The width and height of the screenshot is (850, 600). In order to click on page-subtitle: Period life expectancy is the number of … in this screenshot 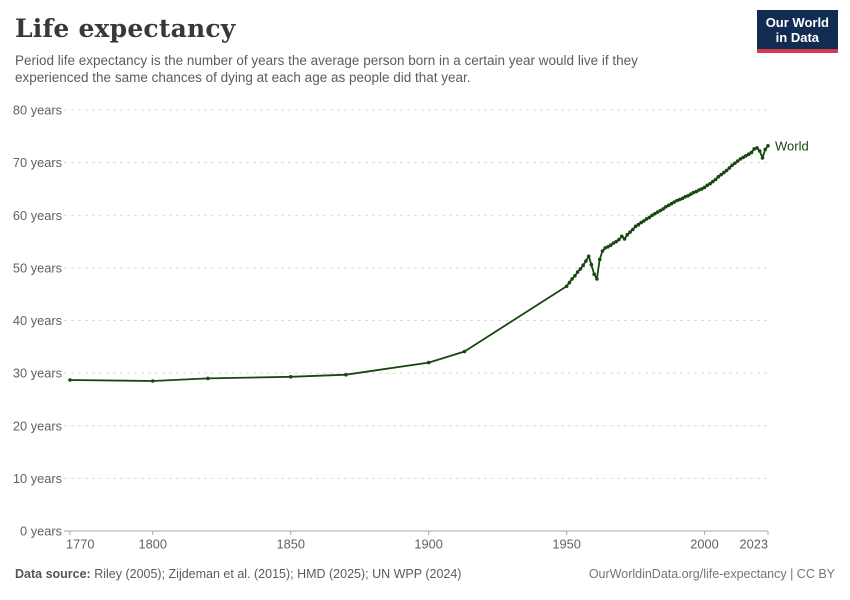, I will do `click(385, 69)`.